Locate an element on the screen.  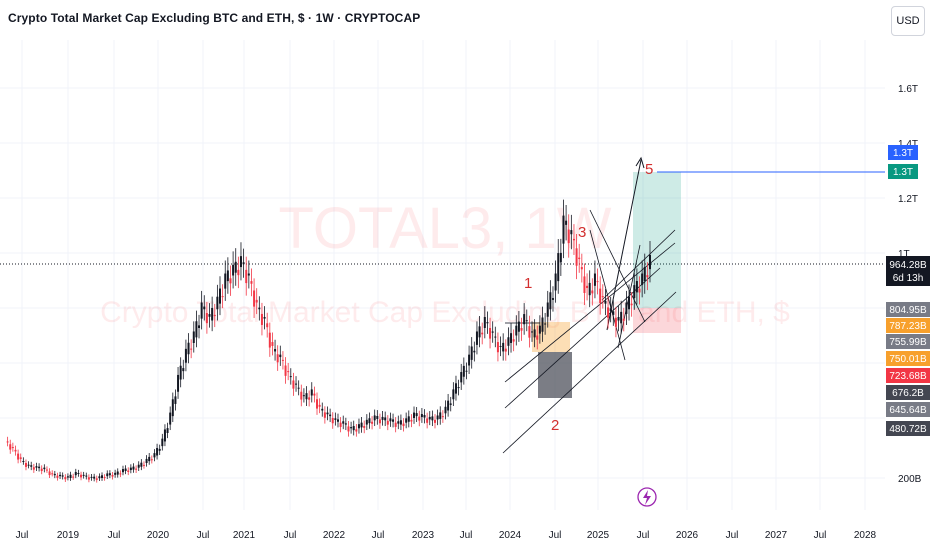
price-tag: 787.23B is located at coordinates (908, 325).